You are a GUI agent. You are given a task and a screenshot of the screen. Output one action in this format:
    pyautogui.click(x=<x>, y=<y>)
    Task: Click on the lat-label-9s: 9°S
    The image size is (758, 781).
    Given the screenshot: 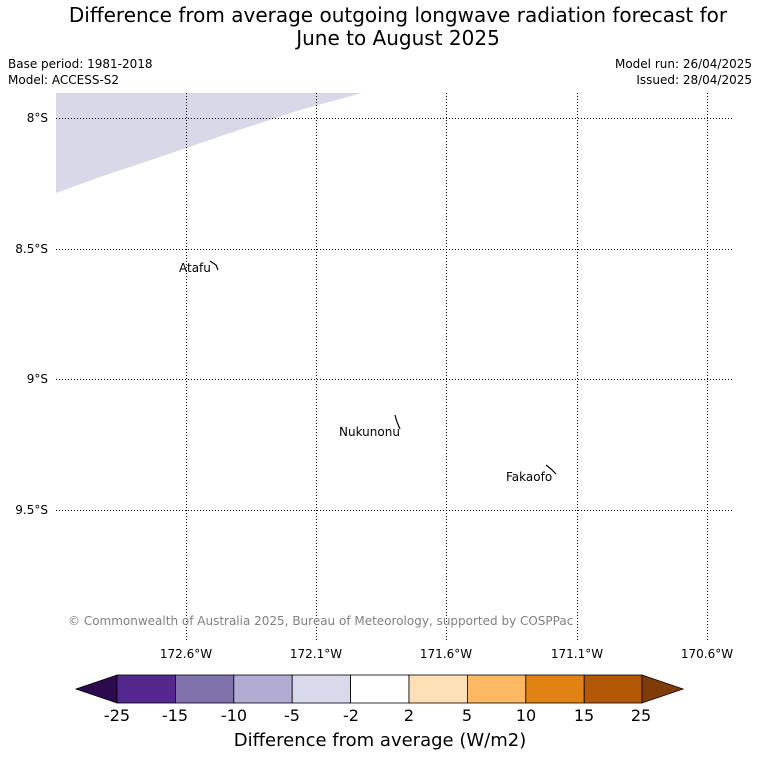 What is the action you would take?
    pyautogui.click(x=37, y=379)
    